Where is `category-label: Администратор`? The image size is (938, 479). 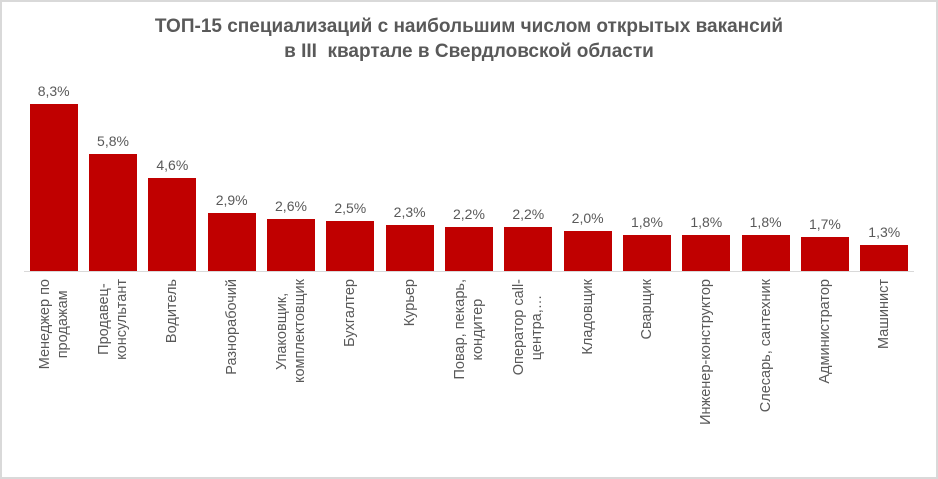
category-label: Администратор is located at coordinates (824, 331).